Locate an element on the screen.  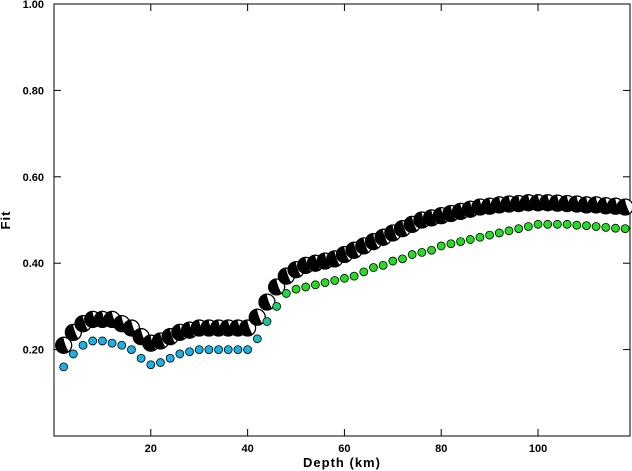
y-tick-label: 1.00 is located at coordinates (33, 5).